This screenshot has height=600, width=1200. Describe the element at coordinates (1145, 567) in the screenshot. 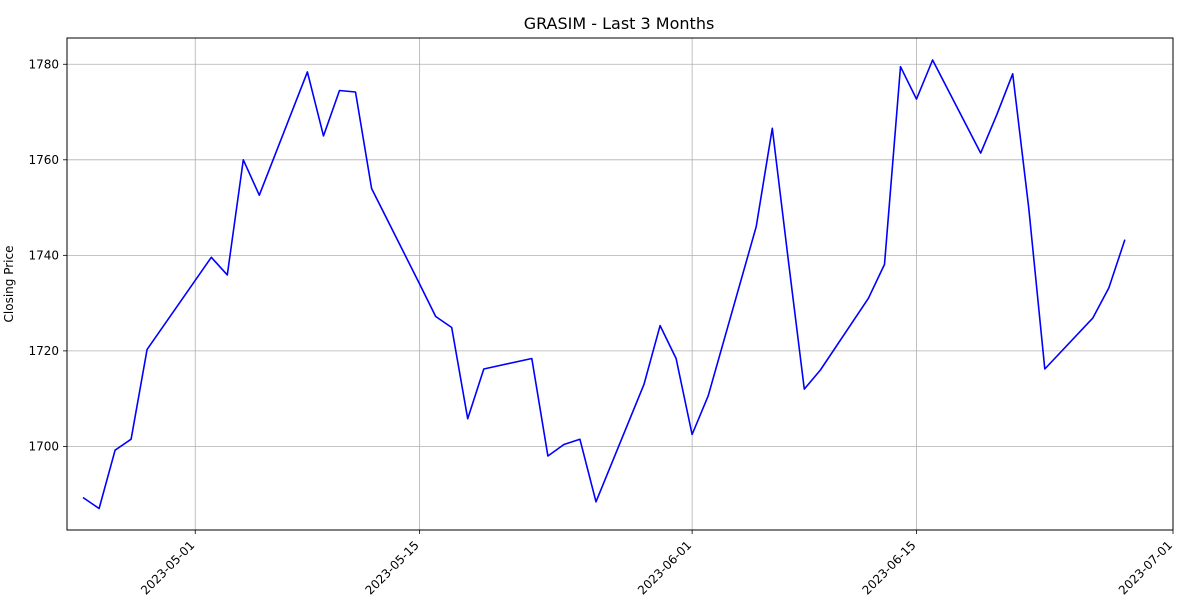

I see `x-tick-label: 2023-07-01` at that location.